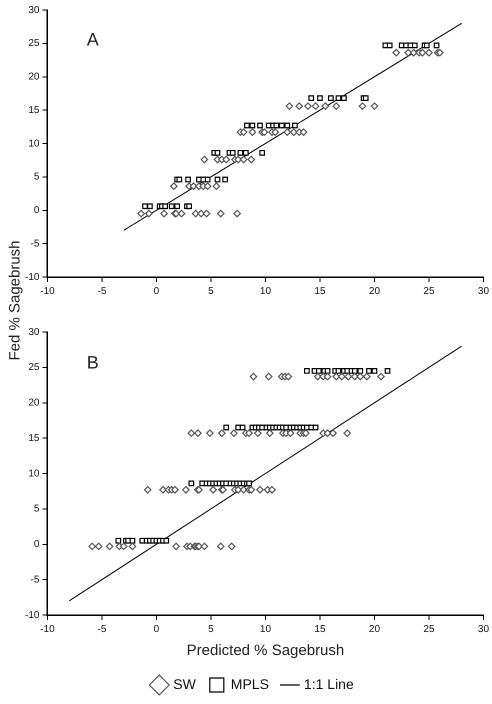 Image resolution: width=492 pixels, height=704 pixels. I want to click on legend-label: MPLS, so click(249, 684).